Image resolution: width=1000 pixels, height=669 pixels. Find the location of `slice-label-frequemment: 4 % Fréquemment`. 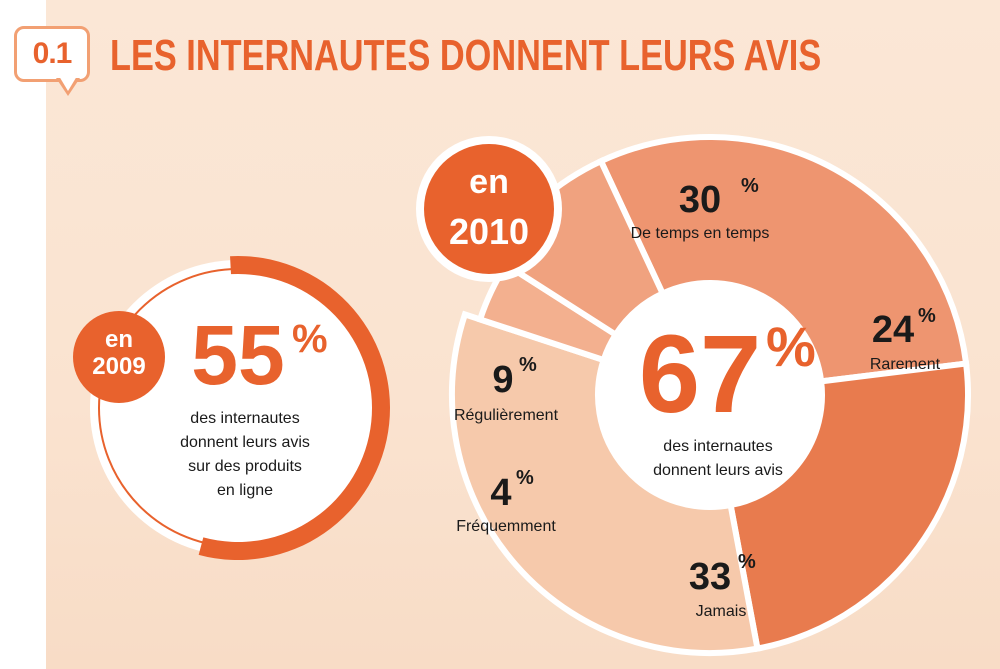

slice-label-frequemment: 4 % Fréquemment is located at coordinates (506, 501).